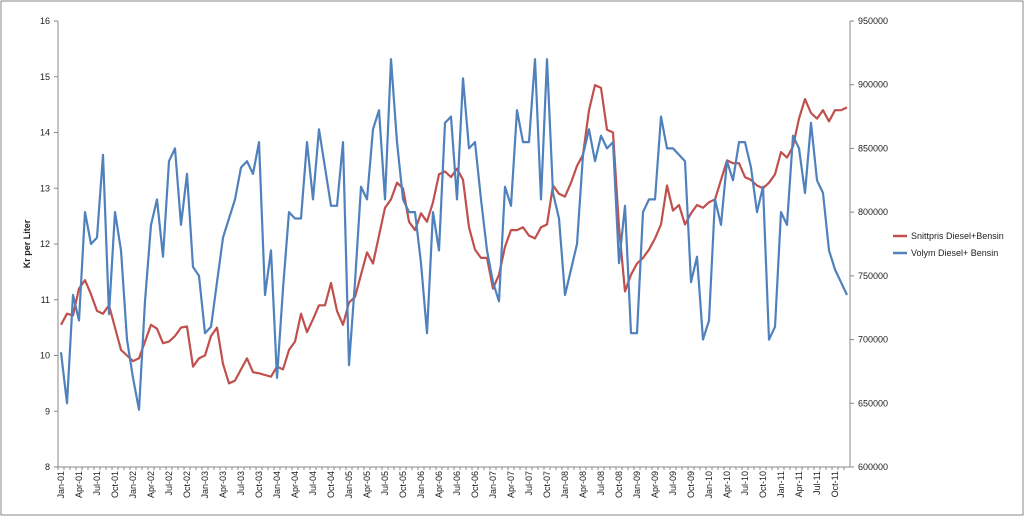  What do you see at coordinates (27, 243) in the screenshot?
I see `y-axis-label: Kr per Liter` at bounding box center [27, 243].